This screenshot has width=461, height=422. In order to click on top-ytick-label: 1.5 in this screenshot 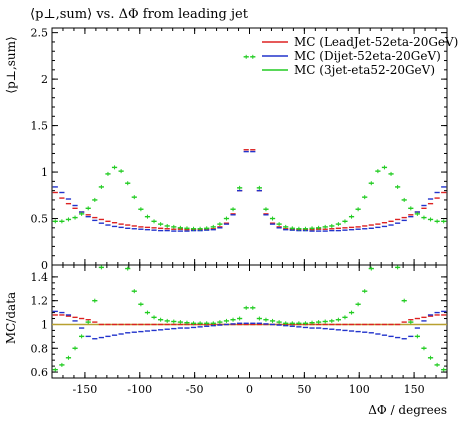, I will do `click(40, 126)`.